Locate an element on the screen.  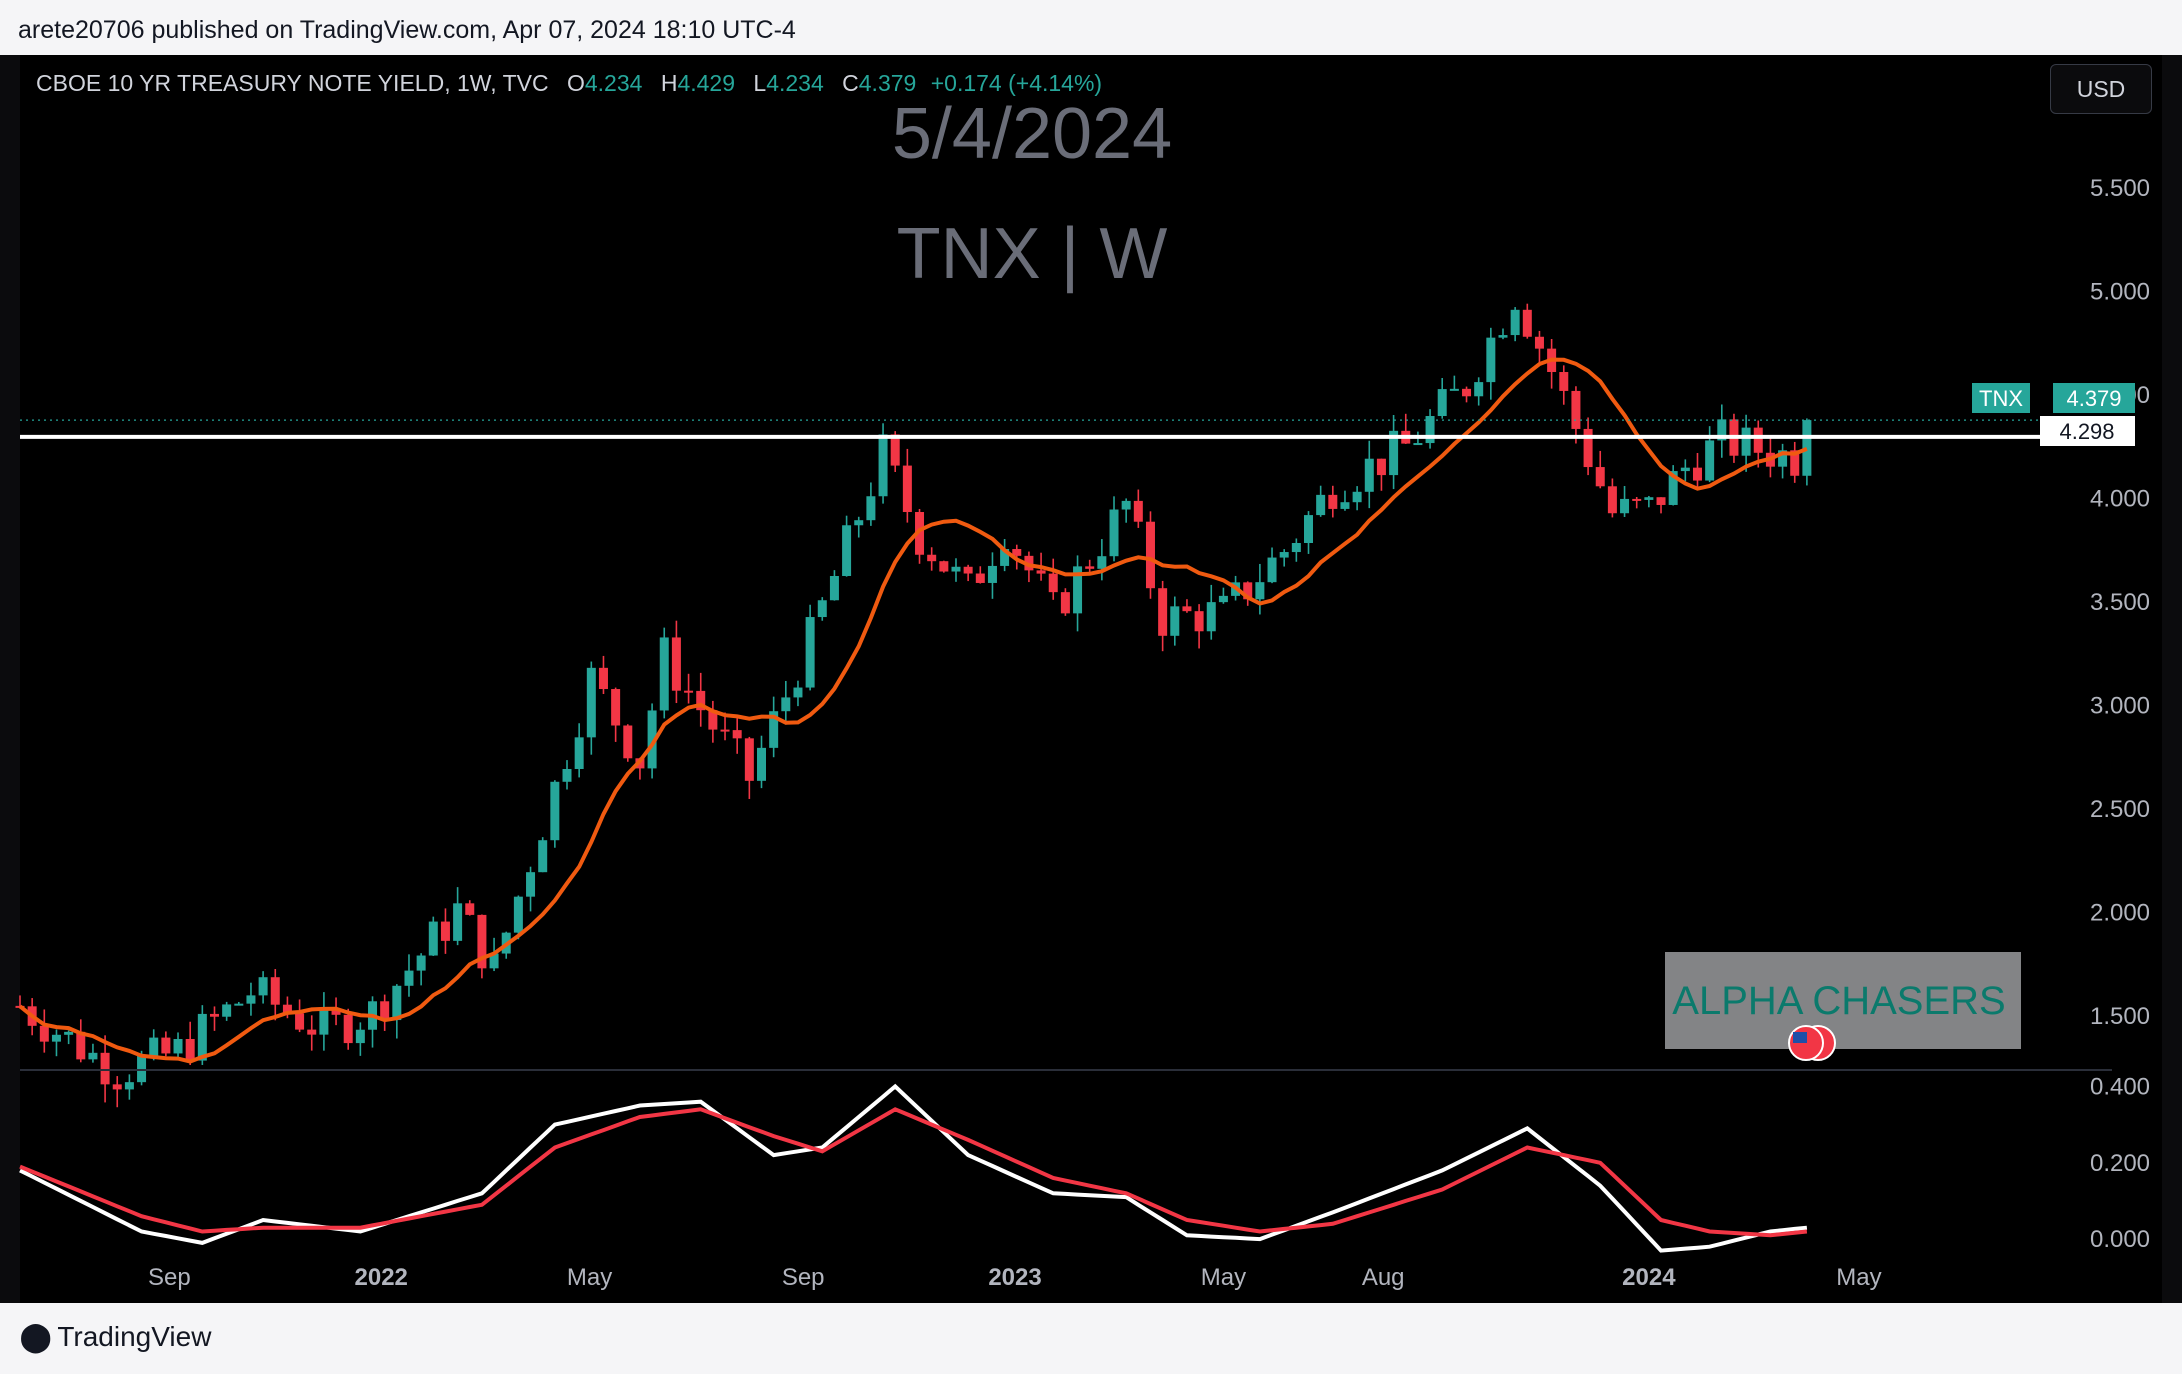
oscillator-axis-tick: 0.200 is located at coordinates (2120, 1163).